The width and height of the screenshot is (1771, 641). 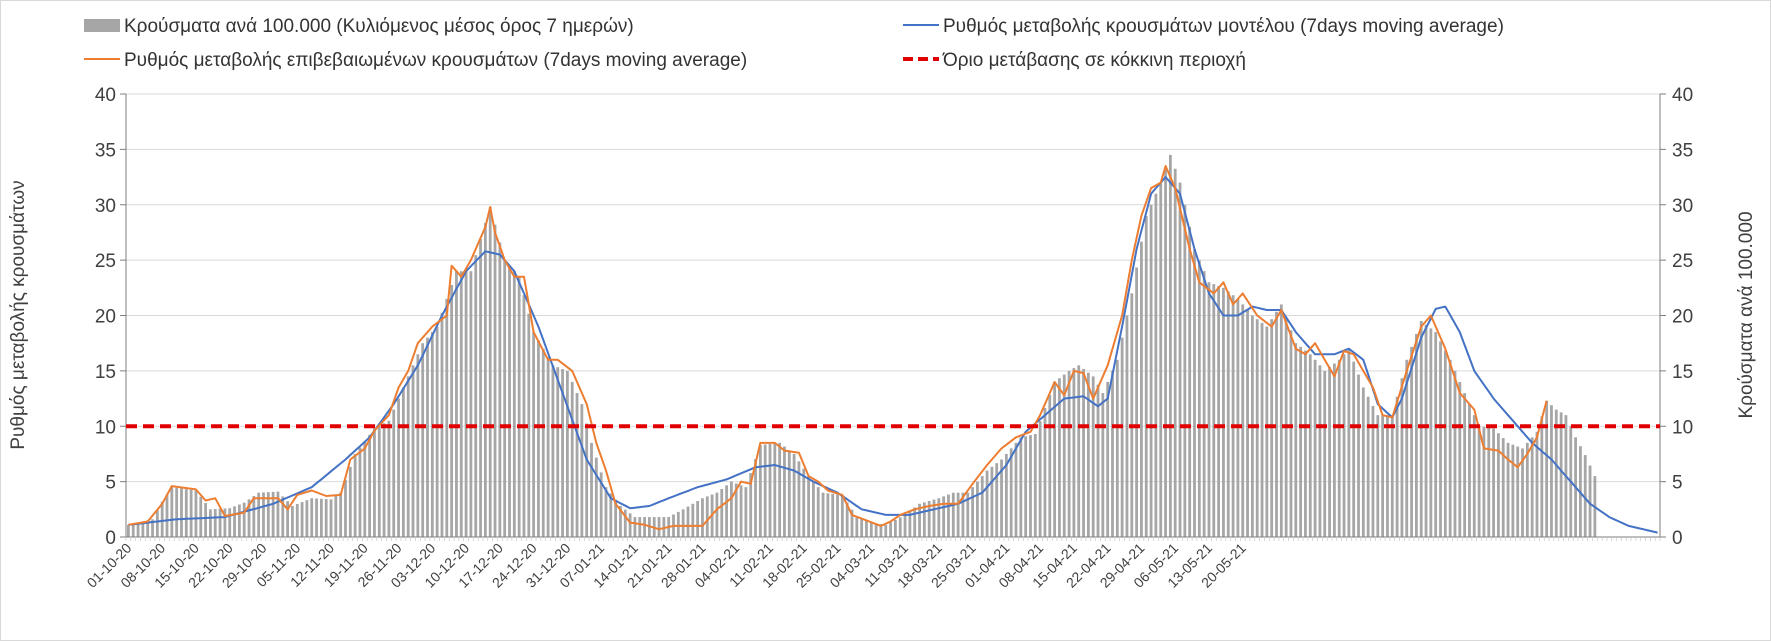 I want to click on y-tick-label-left: 35, so click(x=105, y=150).